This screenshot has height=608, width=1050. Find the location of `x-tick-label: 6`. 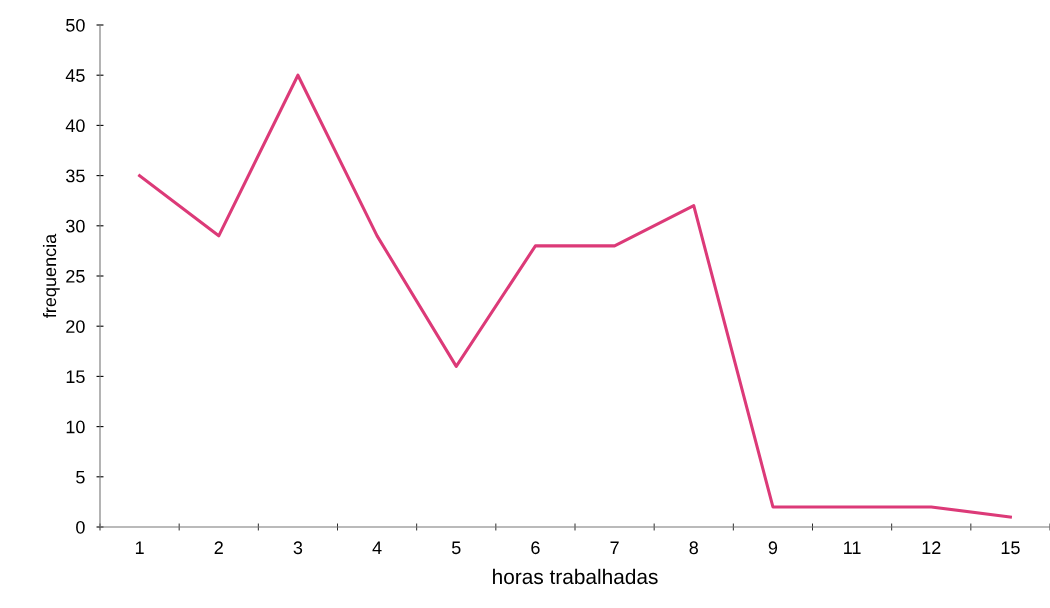

x-tick-label: 6 is located at coordinates (535, 548).